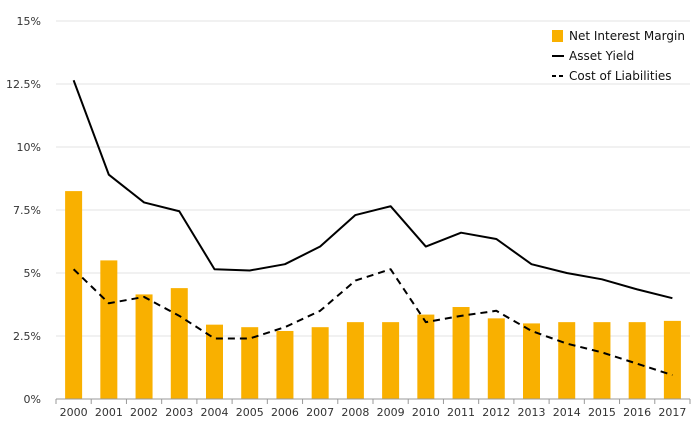  I want to click on x-tick-label: 2012, so click(496, 412).